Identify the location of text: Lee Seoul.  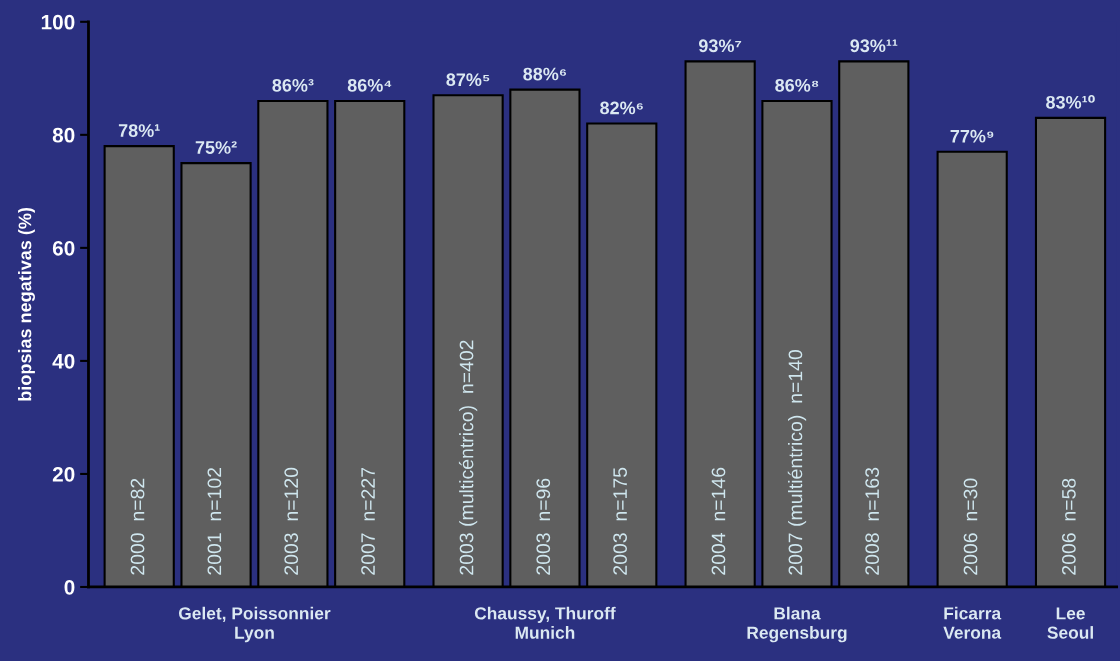
(1070, 623).